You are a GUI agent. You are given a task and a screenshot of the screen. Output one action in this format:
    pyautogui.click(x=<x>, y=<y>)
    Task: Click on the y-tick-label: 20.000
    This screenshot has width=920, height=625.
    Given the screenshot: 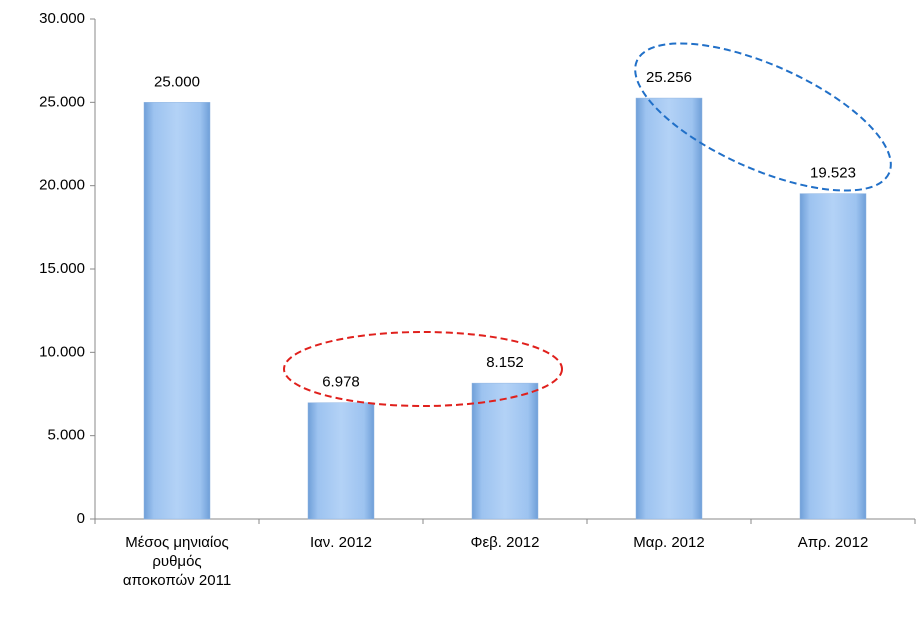 What is the action you would take?
    pyautogui.click(x=62, y=185)
    